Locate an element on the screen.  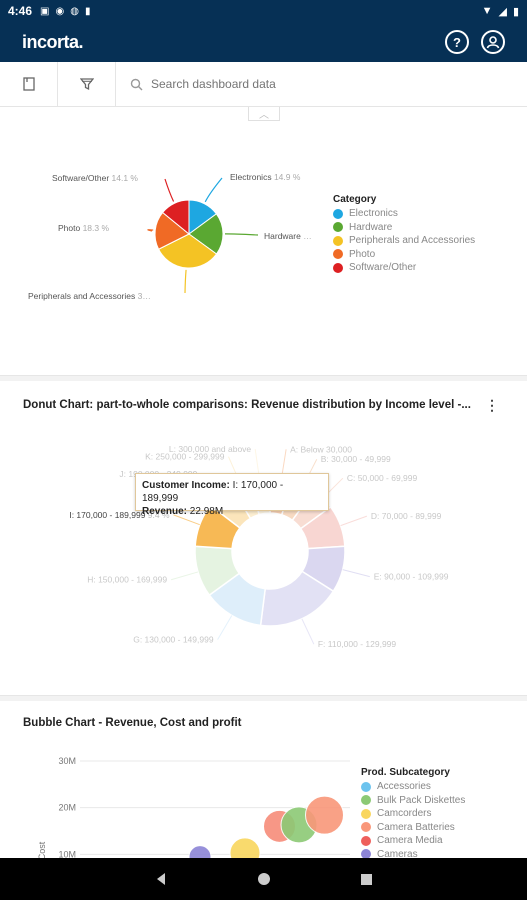
bookmark-button is located at coordinates (29, 84).